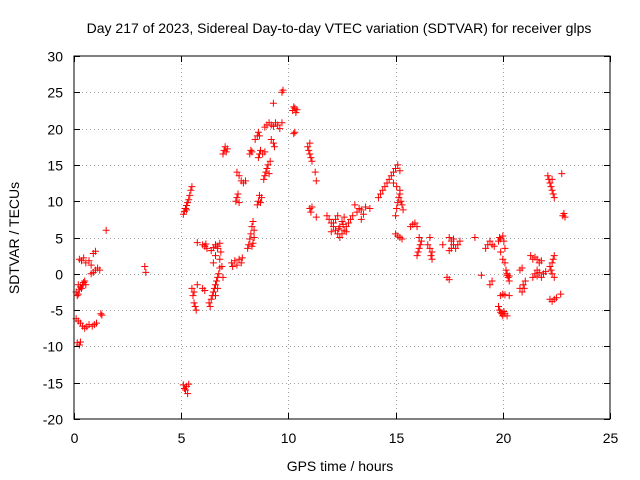 The width and height of the screenshot is (640, 480). What do you see at coordinates (504, 438) in the screenshot?
I see `x-tick-label: 20` at bounding box center [504, 438].